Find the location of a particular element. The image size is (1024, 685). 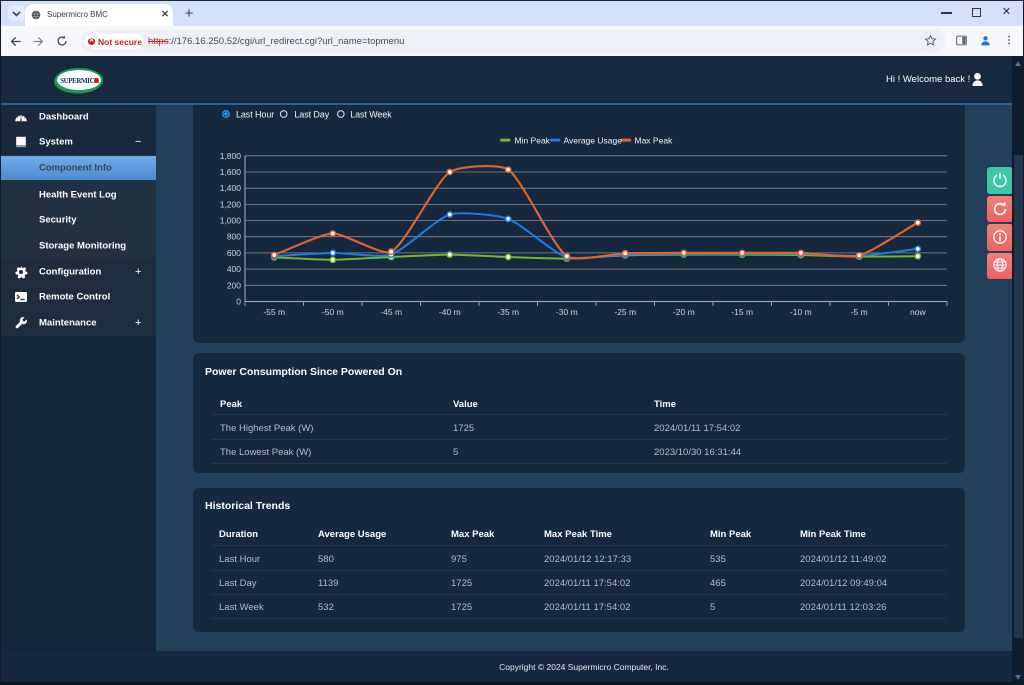

svg-text: -40 m is located at coordinates (450, 312).